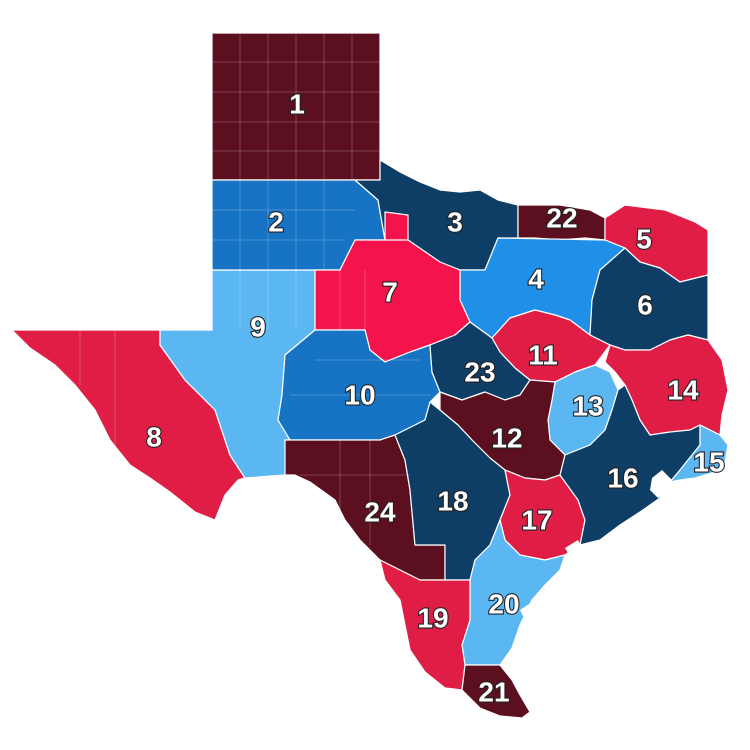 The image size is (750, 750). I want to click on region-label-18: 18, so click(452, 501).